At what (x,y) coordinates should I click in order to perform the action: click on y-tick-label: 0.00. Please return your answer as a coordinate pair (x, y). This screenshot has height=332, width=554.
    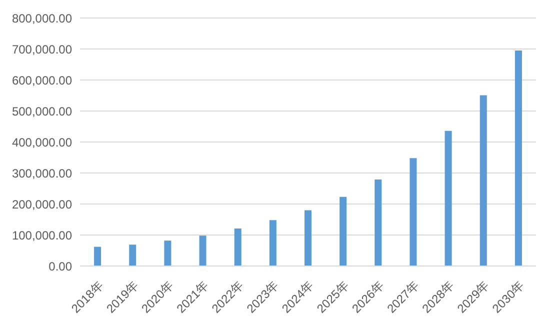
    Looking at the image, I should click on (60, 266).